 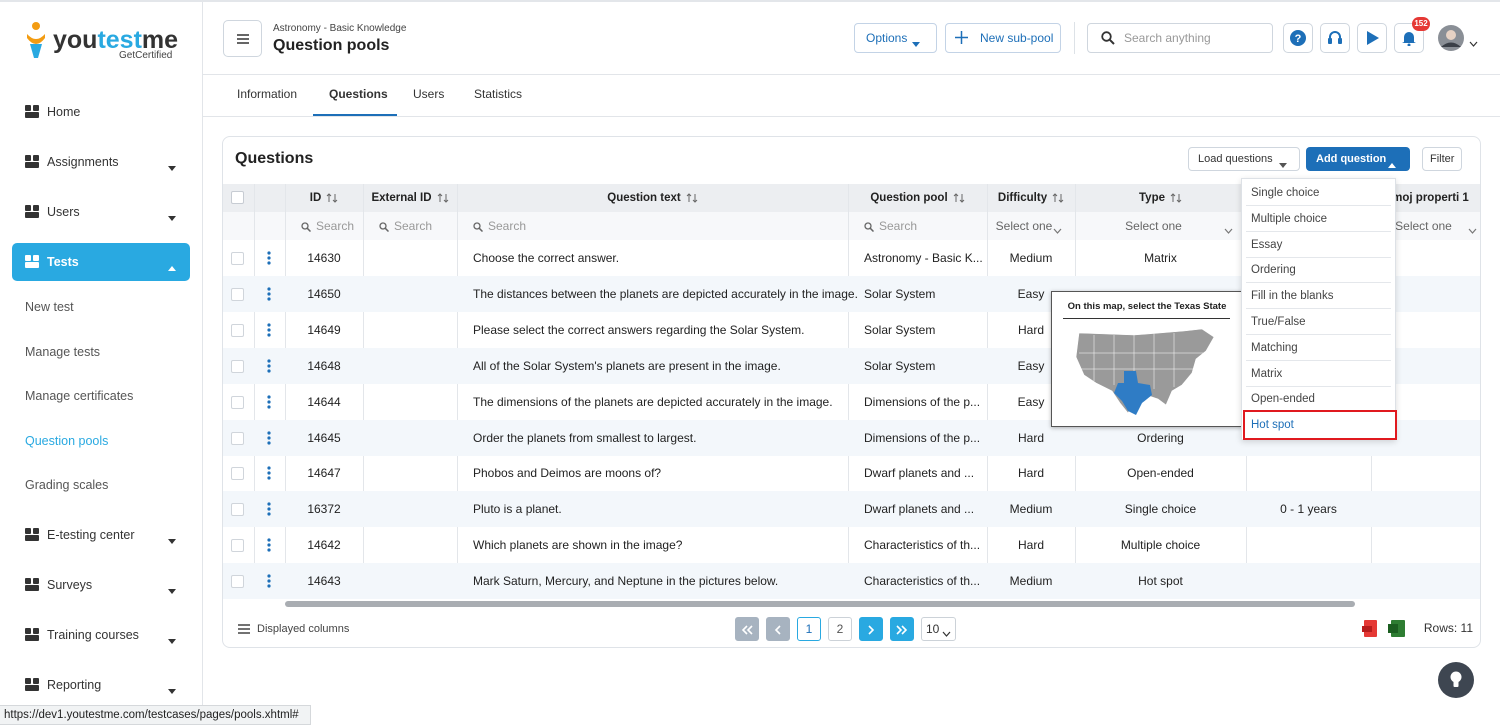 What do you see at coordinates (1292, 296) in the screenshot?
I see `dropdown-item: Fill in the blanks` at bounding box center [1292, 296].